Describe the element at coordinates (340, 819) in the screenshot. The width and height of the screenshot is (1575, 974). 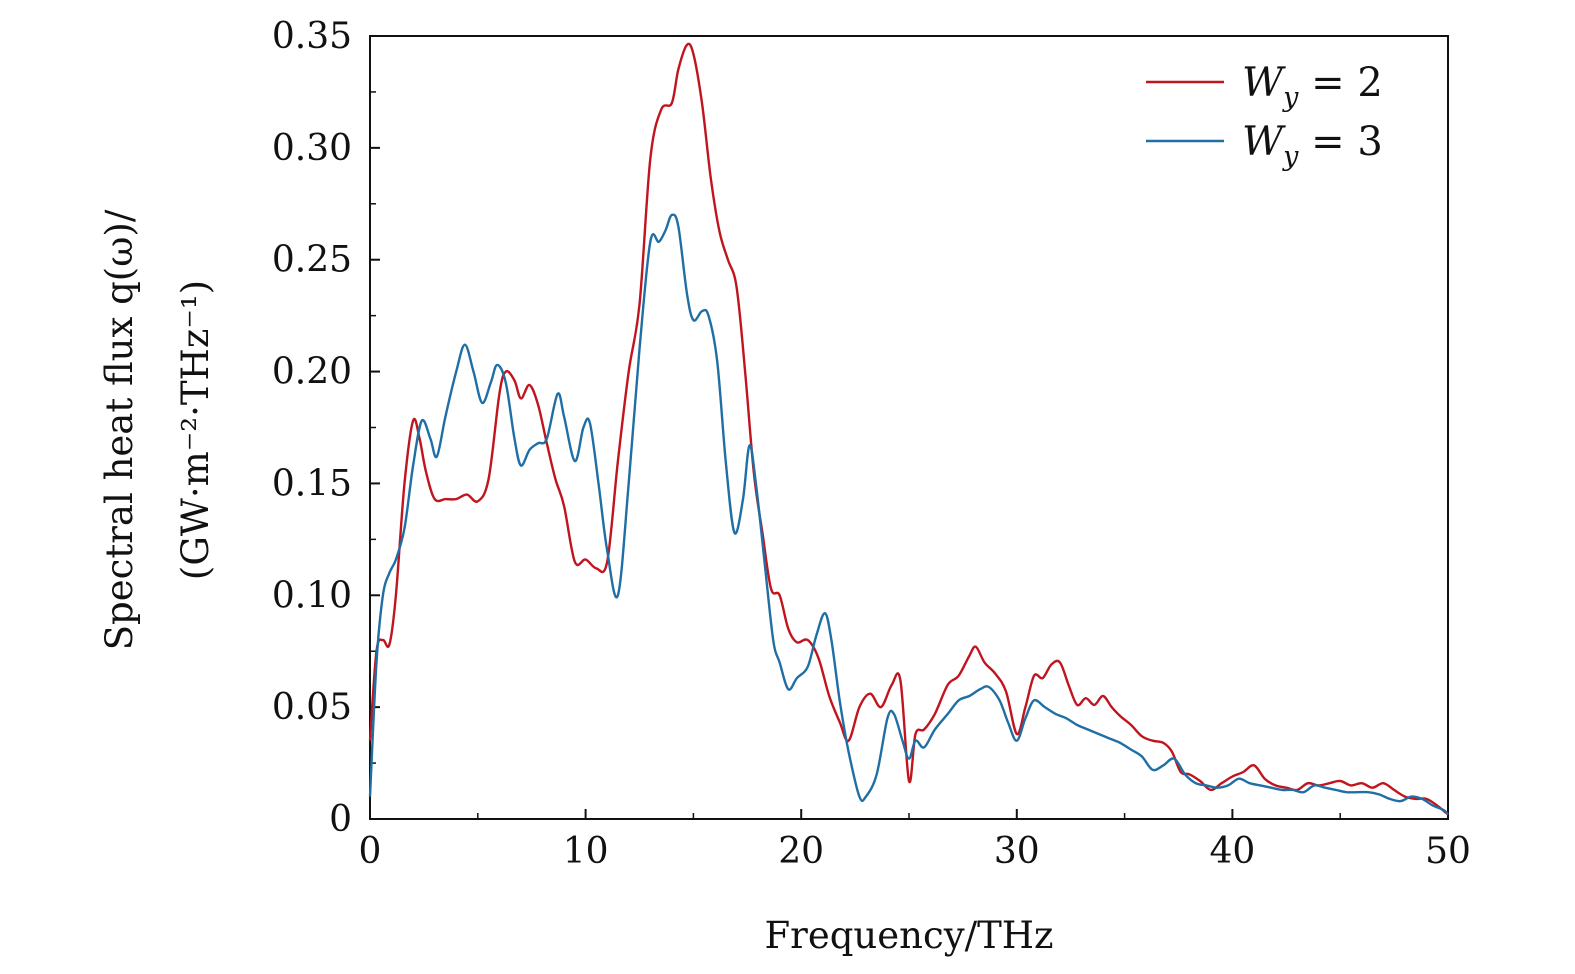
I see `y-tick-label: 0` at that location.